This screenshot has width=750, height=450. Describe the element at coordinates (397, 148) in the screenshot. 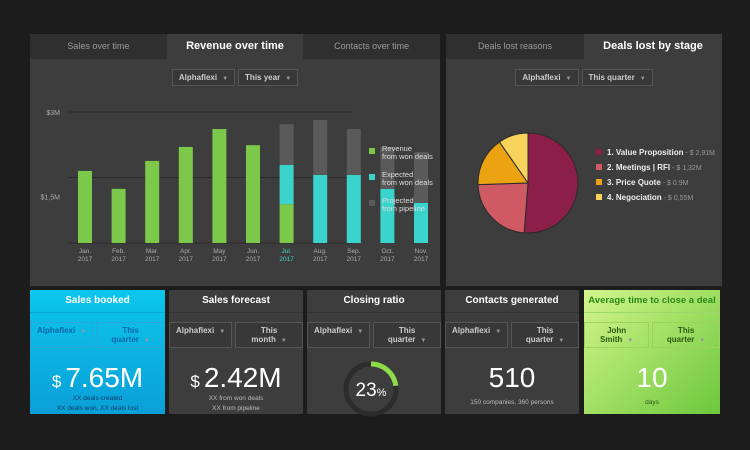

I see `legend-label: Revenue` at that location.